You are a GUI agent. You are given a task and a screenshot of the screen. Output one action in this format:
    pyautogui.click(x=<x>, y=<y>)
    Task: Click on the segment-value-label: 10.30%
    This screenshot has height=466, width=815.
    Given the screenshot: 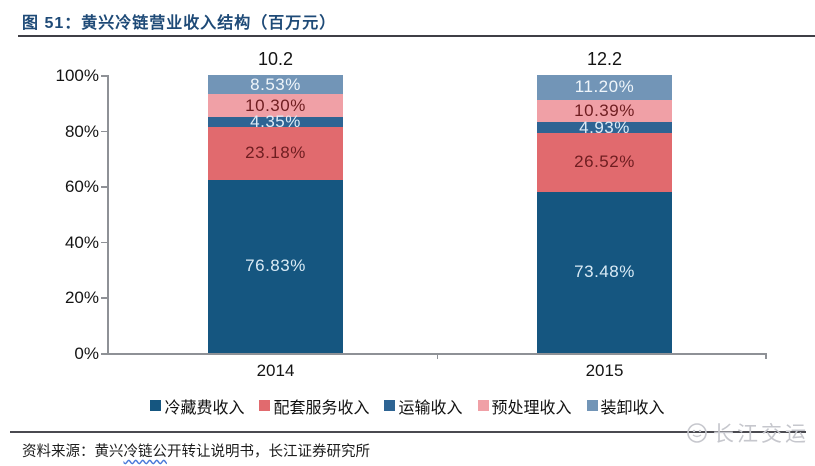 What is the action you would take?
    pyautogui.click(x=275, y=105)
    